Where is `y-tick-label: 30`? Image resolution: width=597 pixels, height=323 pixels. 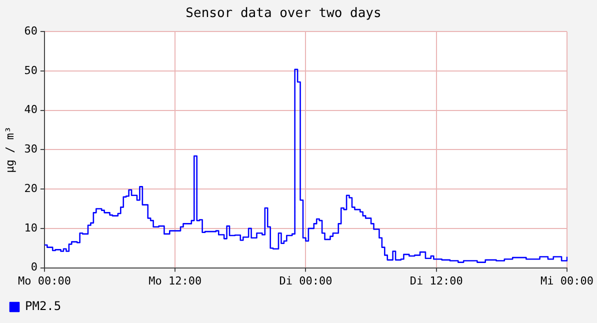
y-tick-label: 30 is located at coordinates (31, 149).